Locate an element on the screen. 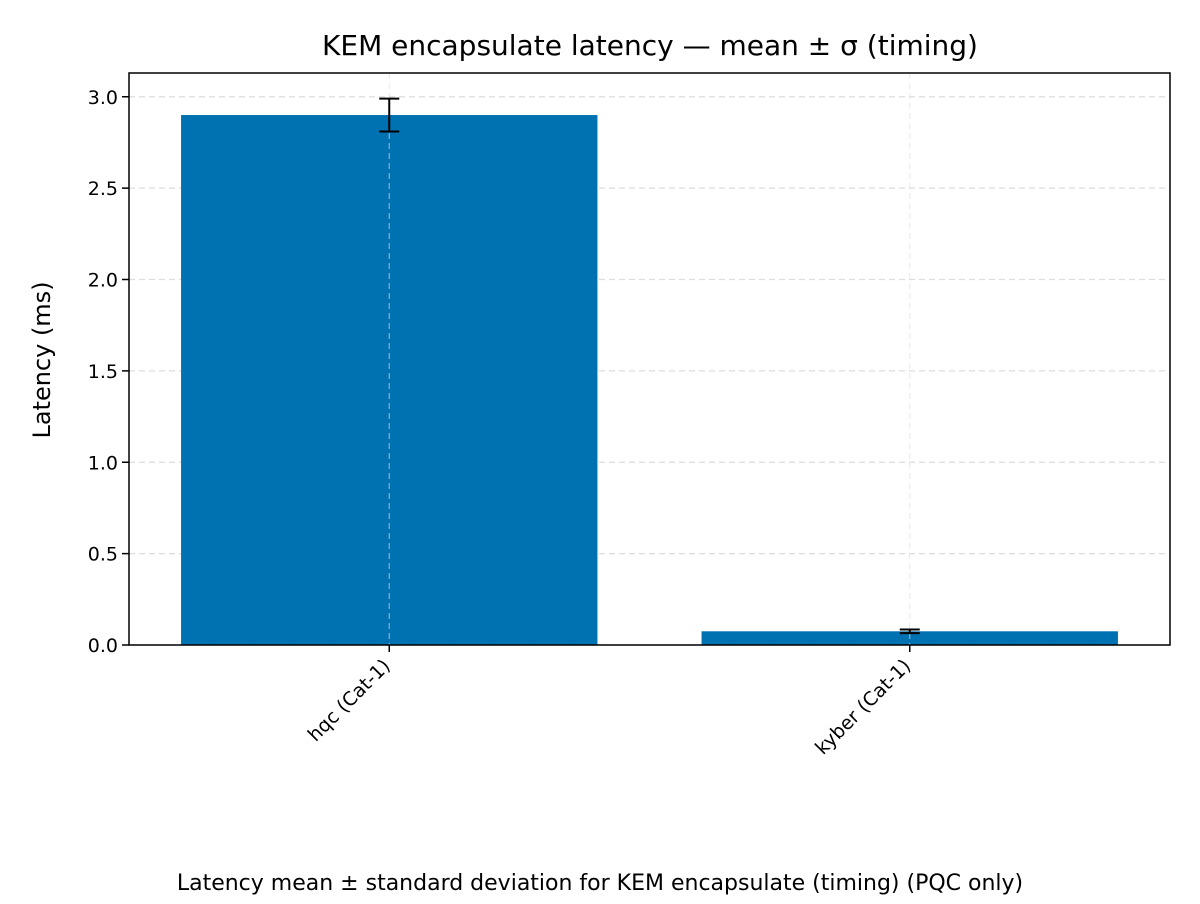 The height and width of the screenshot is (904, 1200). y-tick-label: 0.5 is located at coordinates (103, 555).